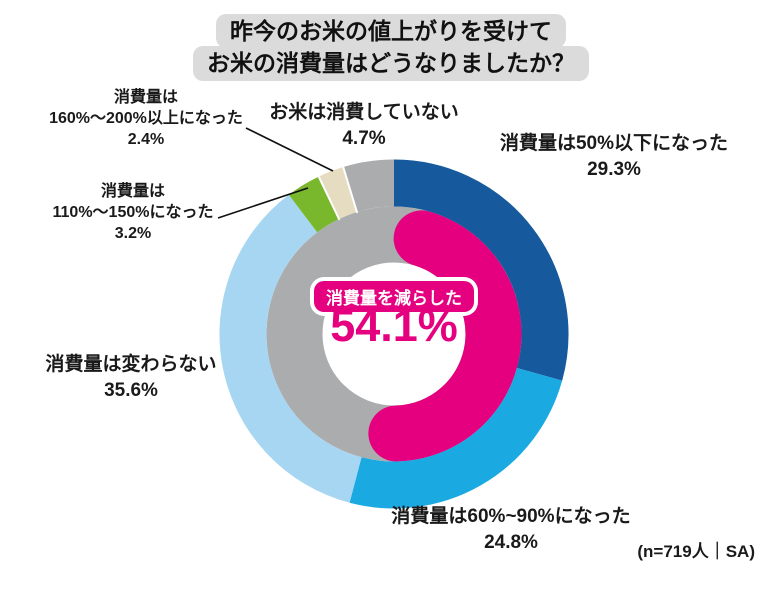  Describe the element at coordinates (364, 112) in the screenshot. I see `callout-label: お米は消費していない` at that location.